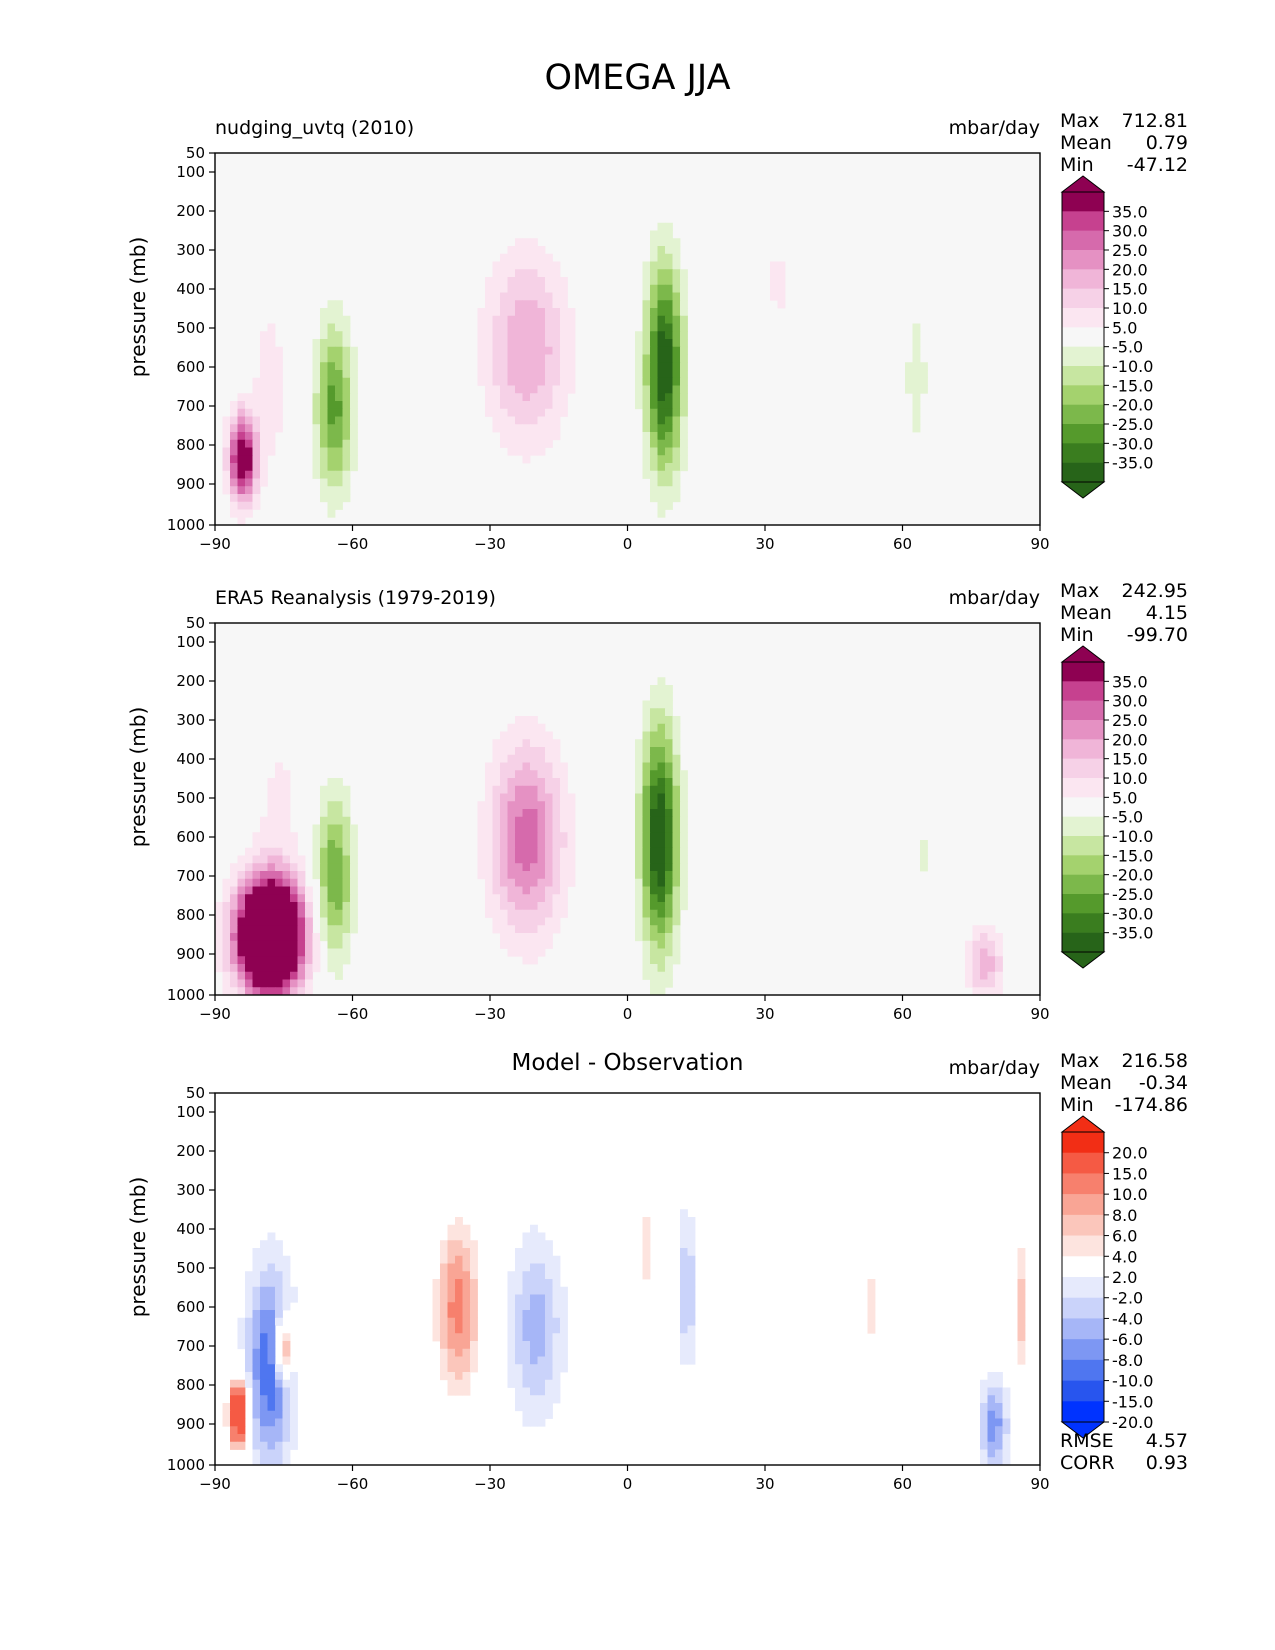 This screenshot has width=1275, height=1650. Describe the element at coordinates (1083, 490) in the screenshot. I see `colorbar-extend-bottom` at that location.